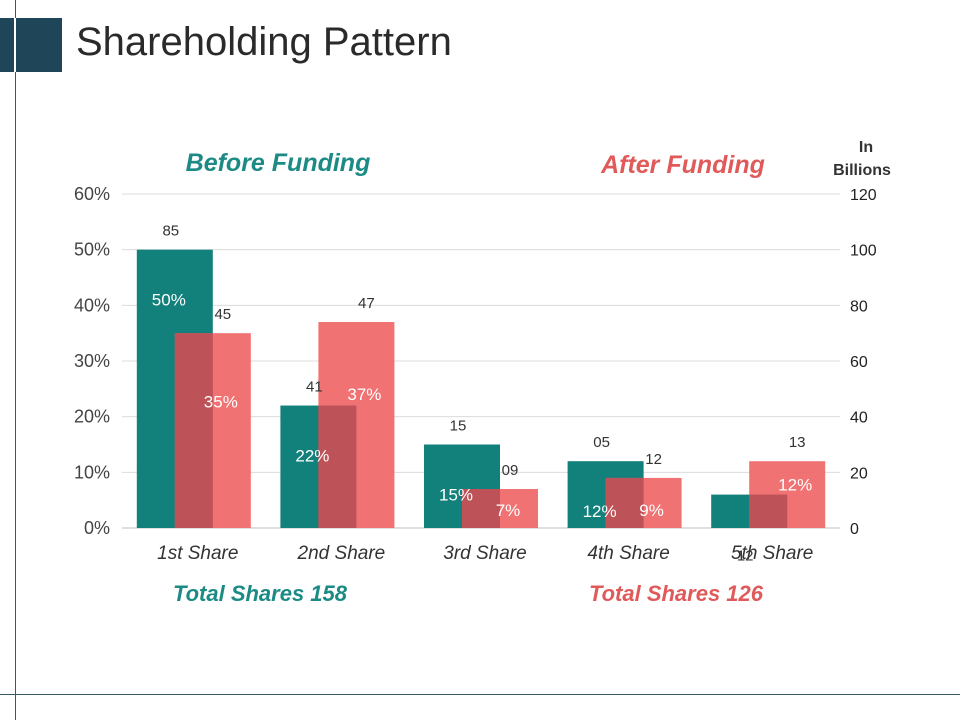 This screenshot has height=720, width=960. I want to click on right-axis-label-line2: Billions, so click(862, 170).